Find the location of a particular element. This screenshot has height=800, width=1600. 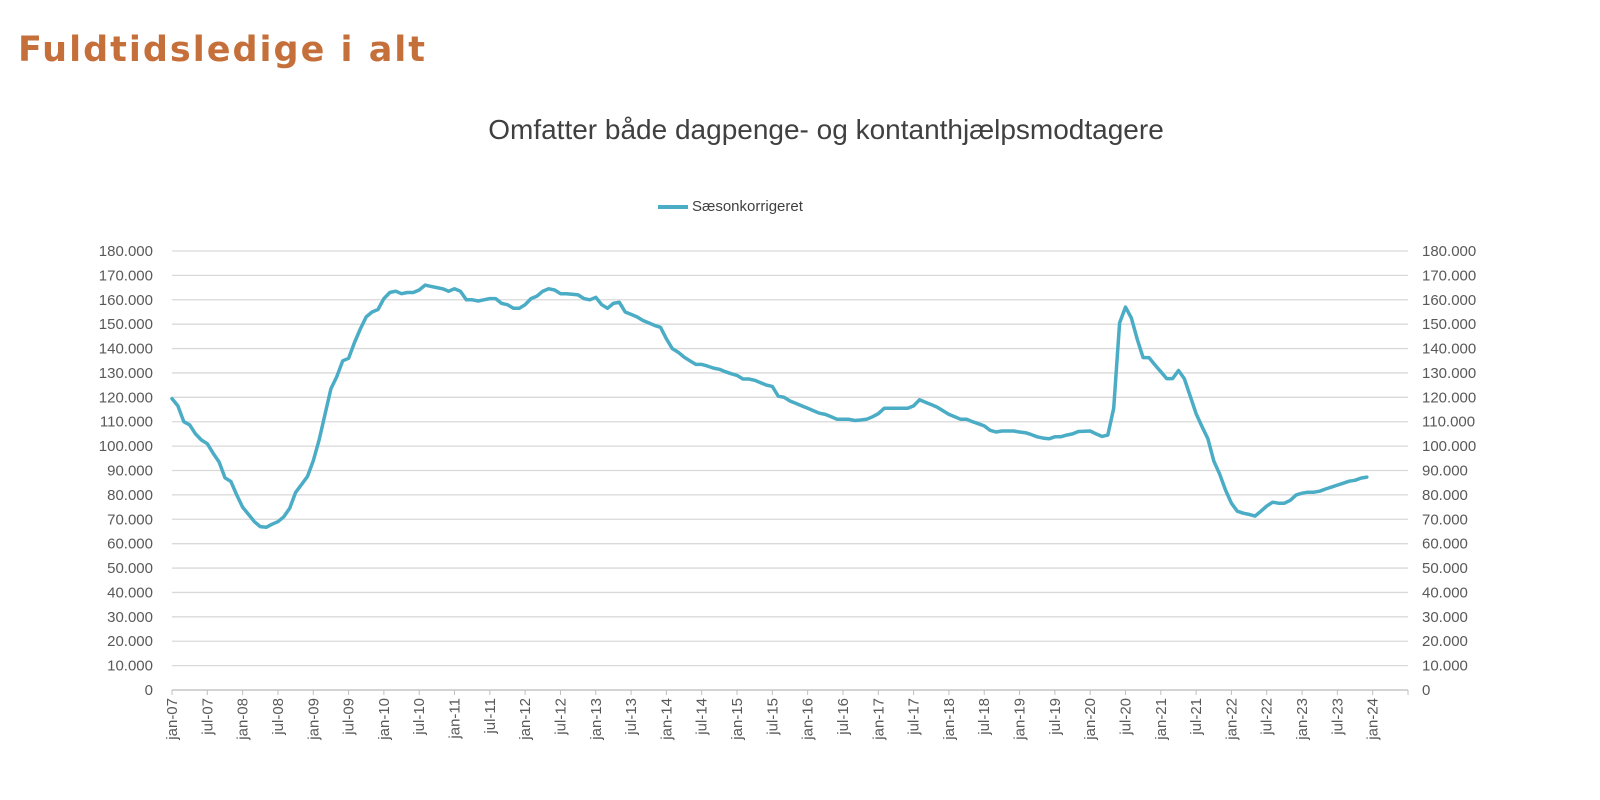

y-tick-label-left: 10.000 is located at coordinates (130, 666).